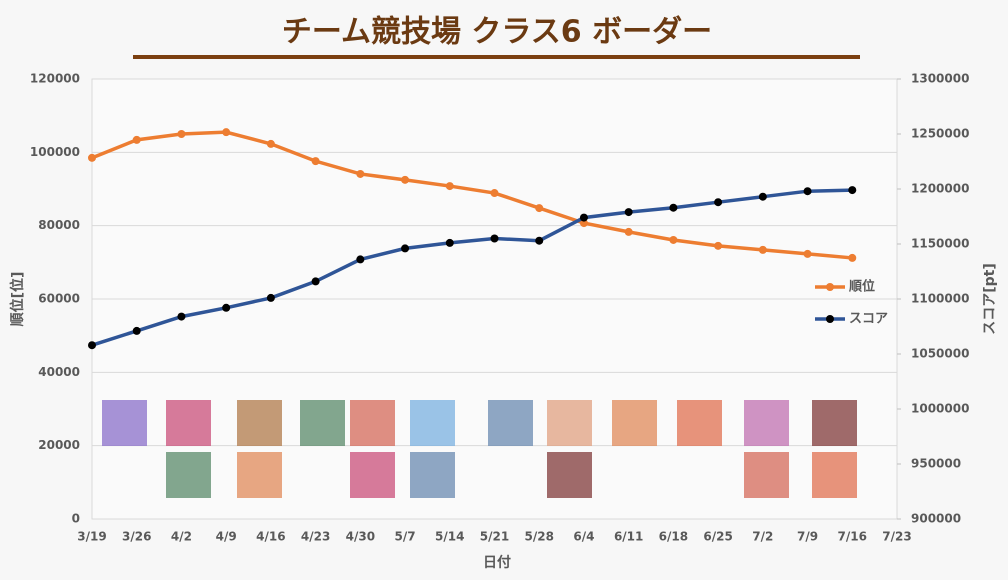  I want to click on y2-tick-label: 950000, so click(936, 464).